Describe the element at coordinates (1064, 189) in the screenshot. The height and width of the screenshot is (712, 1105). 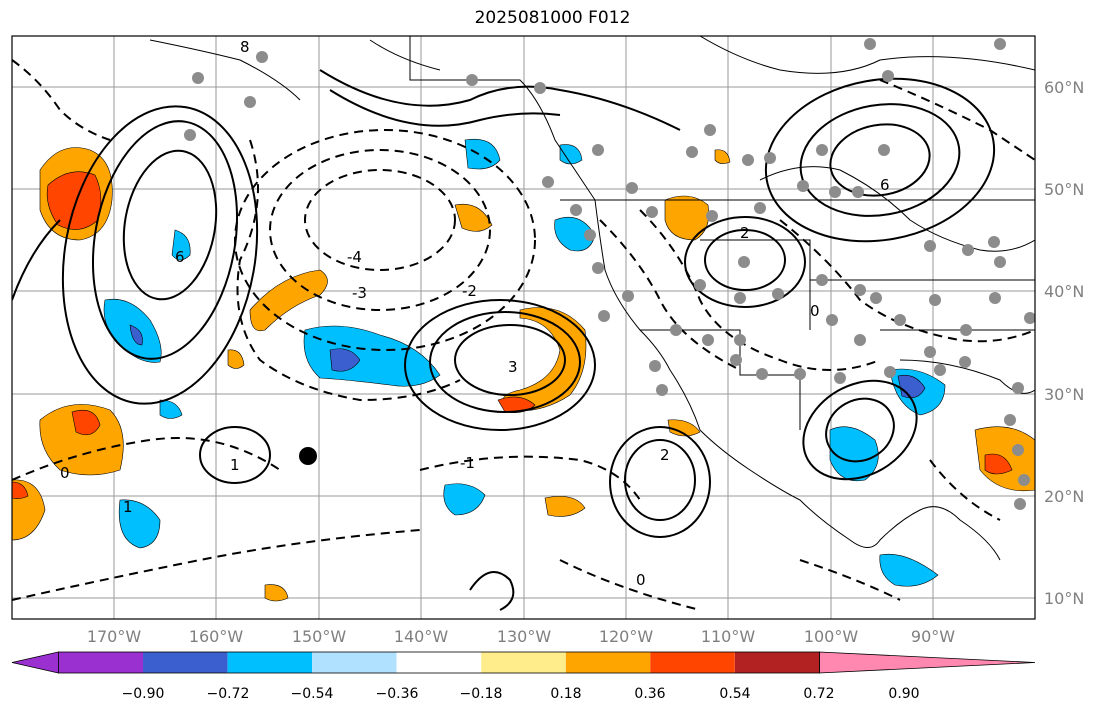
I see `lat-label: 50°N` at that location.